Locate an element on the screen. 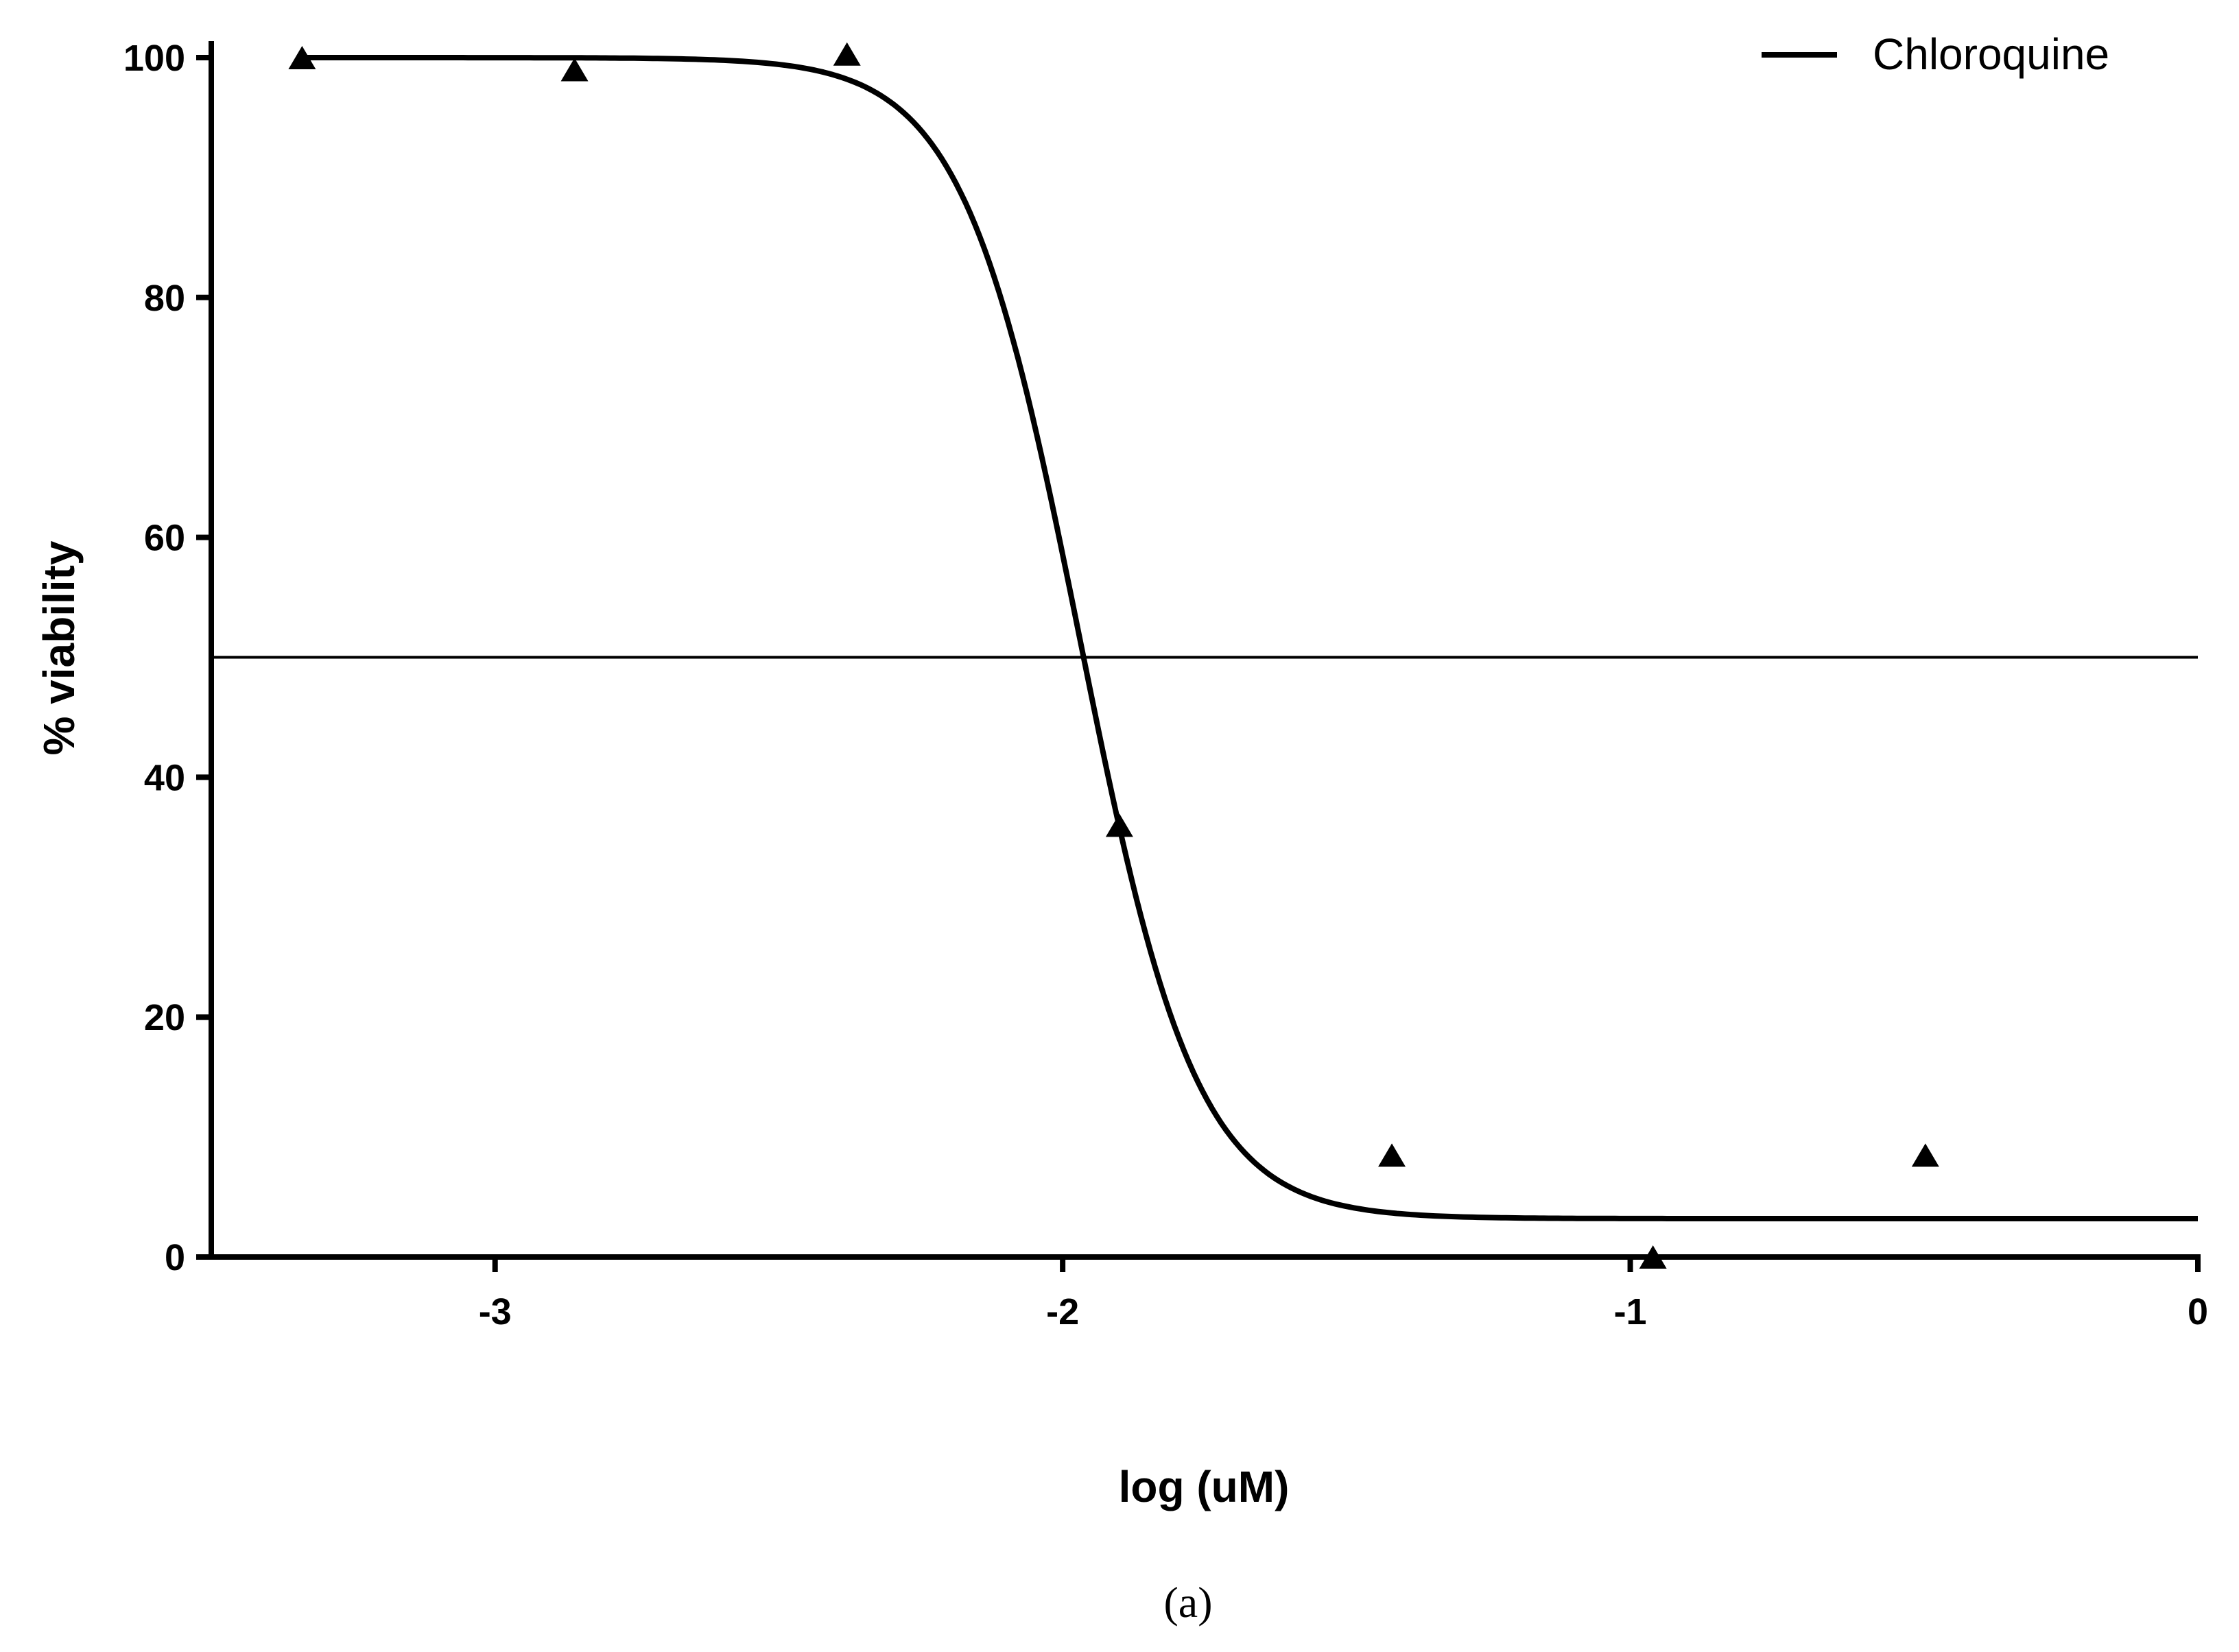  x-tick-label: -2 is located at coordinates (1062, 1311).